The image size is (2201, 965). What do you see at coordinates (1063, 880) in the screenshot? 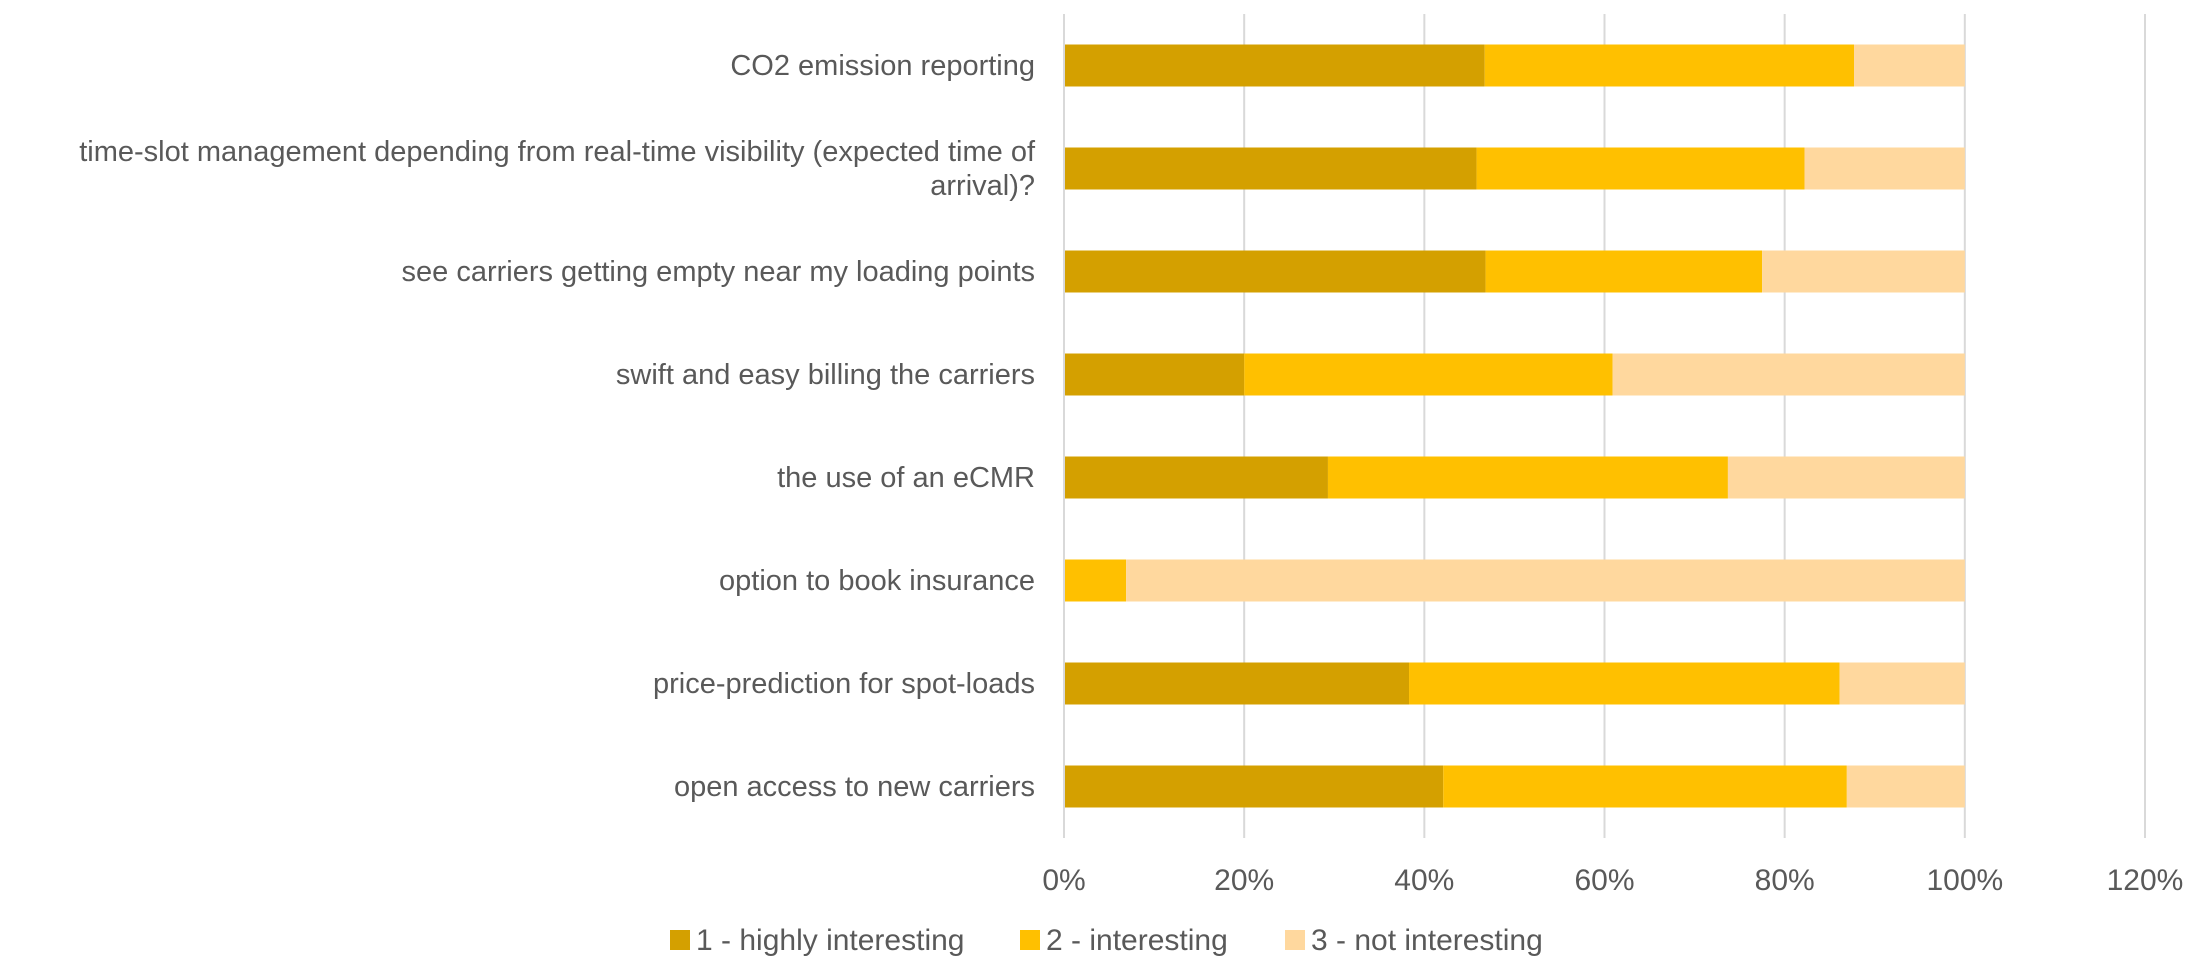
I see `x-tick-label: 0%` at bounding box center [1063, 880].